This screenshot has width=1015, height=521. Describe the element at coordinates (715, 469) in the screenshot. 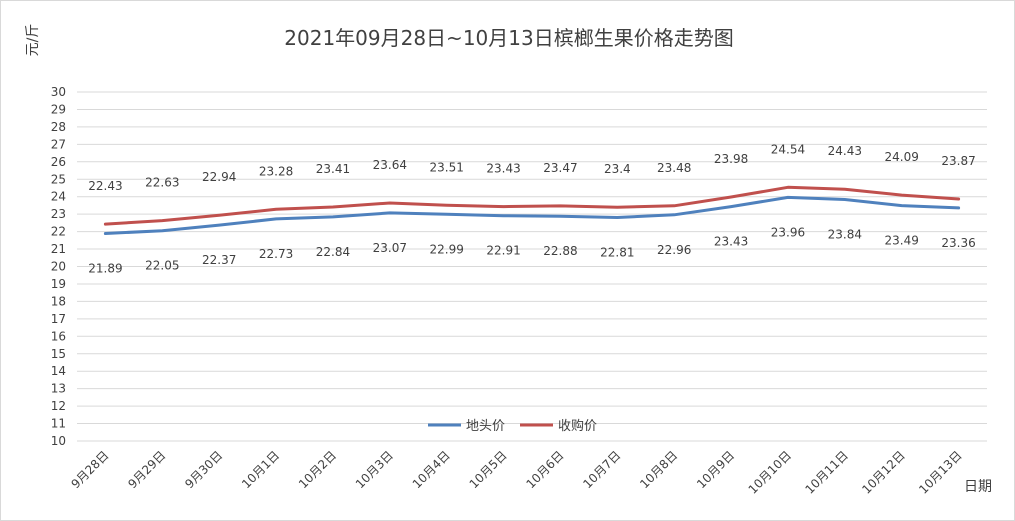

I see `x-tick-label: 10月9日` at that location.